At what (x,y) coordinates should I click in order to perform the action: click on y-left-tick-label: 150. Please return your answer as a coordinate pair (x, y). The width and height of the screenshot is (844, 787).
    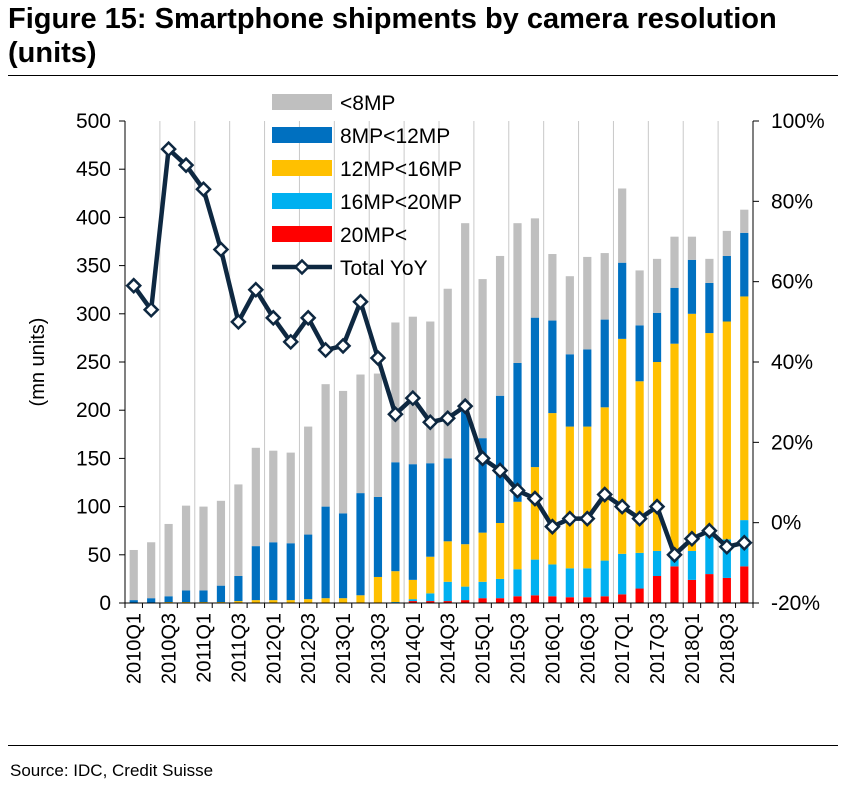
    Looking at the image, I should click on (93, 458).